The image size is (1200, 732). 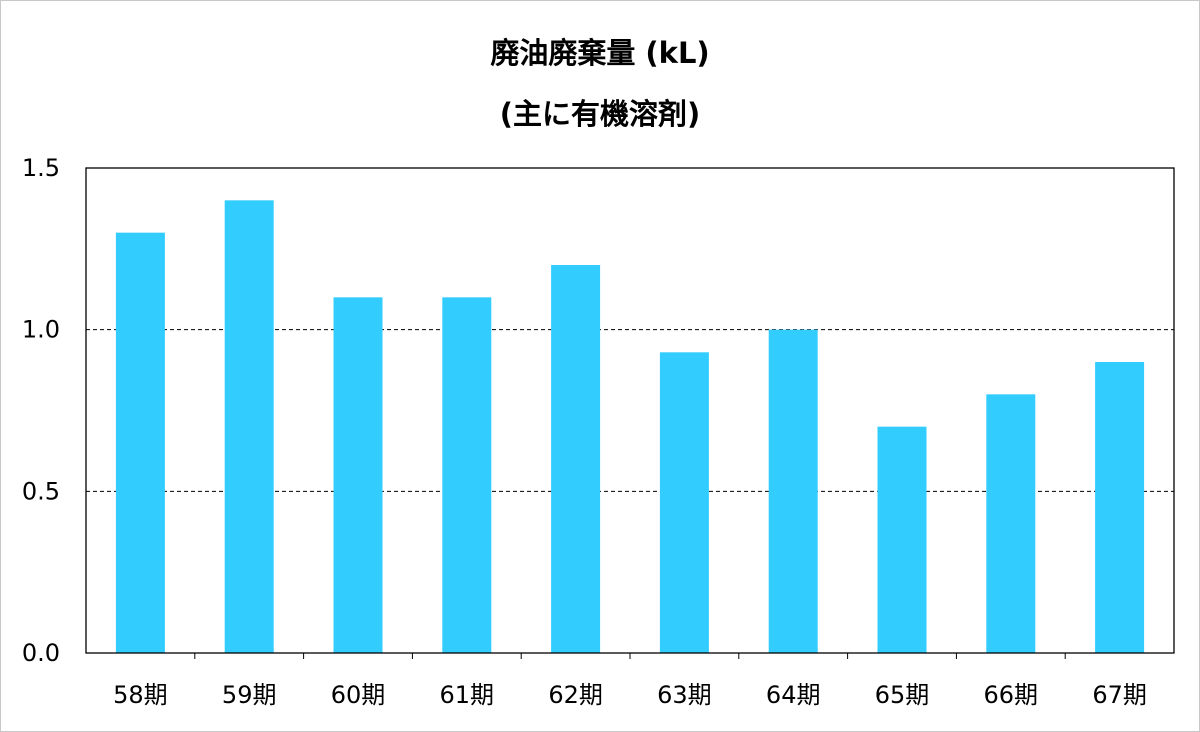 I want to click on y-axis-tick-labels: 0.0 0.5 1.0 1.5, so click(x=41, y=410).